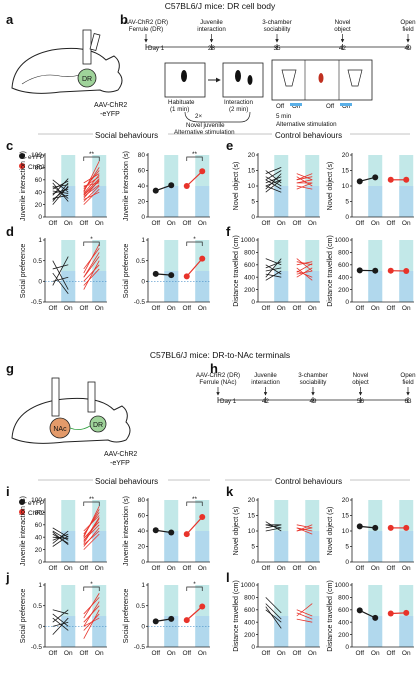 The image size is (420, 685). Describe the element at coordinates (146, 29) in the screenshot. I see `timeline-label: Ferrule (DR)` at that location.